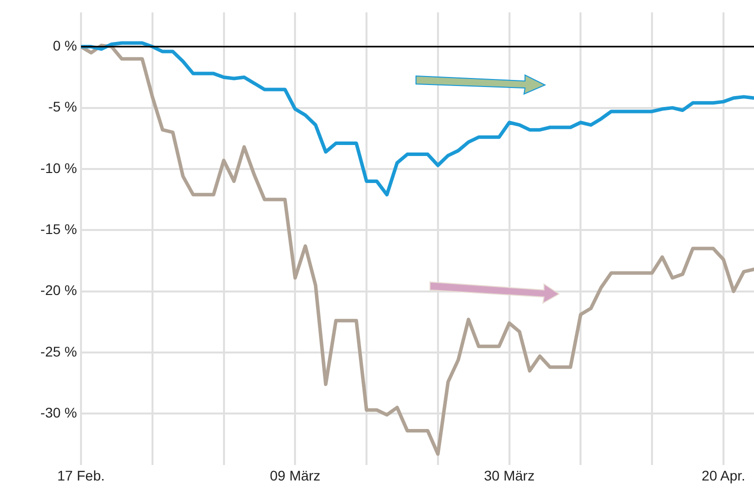 This screenshot has width=754, height=495. What do you see at coordinates (724, 475) in the screenshot?
I see `x-tick-label: 20 Apr.` at bounding box center [724, 475].